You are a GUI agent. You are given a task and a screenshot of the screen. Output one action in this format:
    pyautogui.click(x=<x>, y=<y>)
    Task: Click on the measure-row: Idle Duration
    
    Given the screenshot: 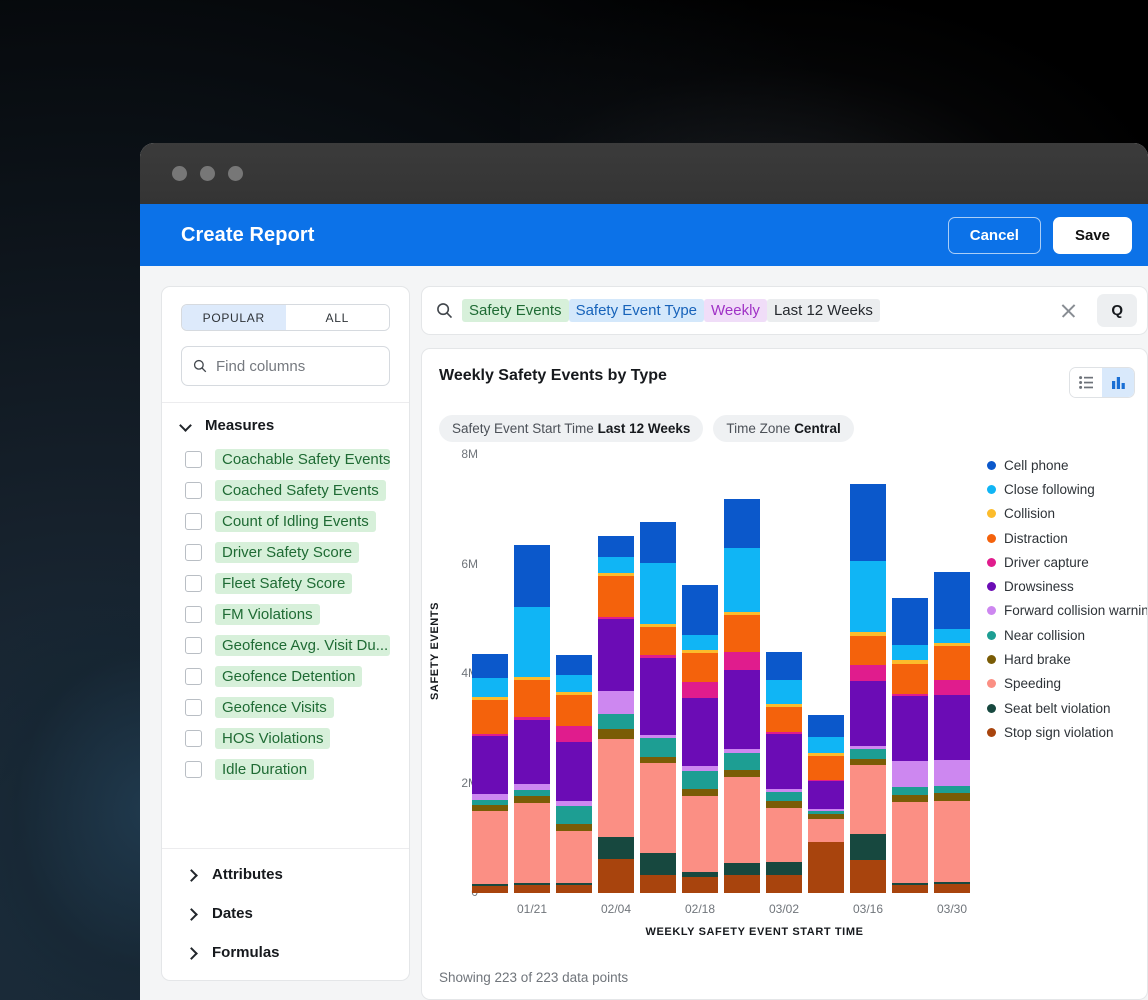 What is the action you would take?
    pyautogui.click(x=285, y=769)
    